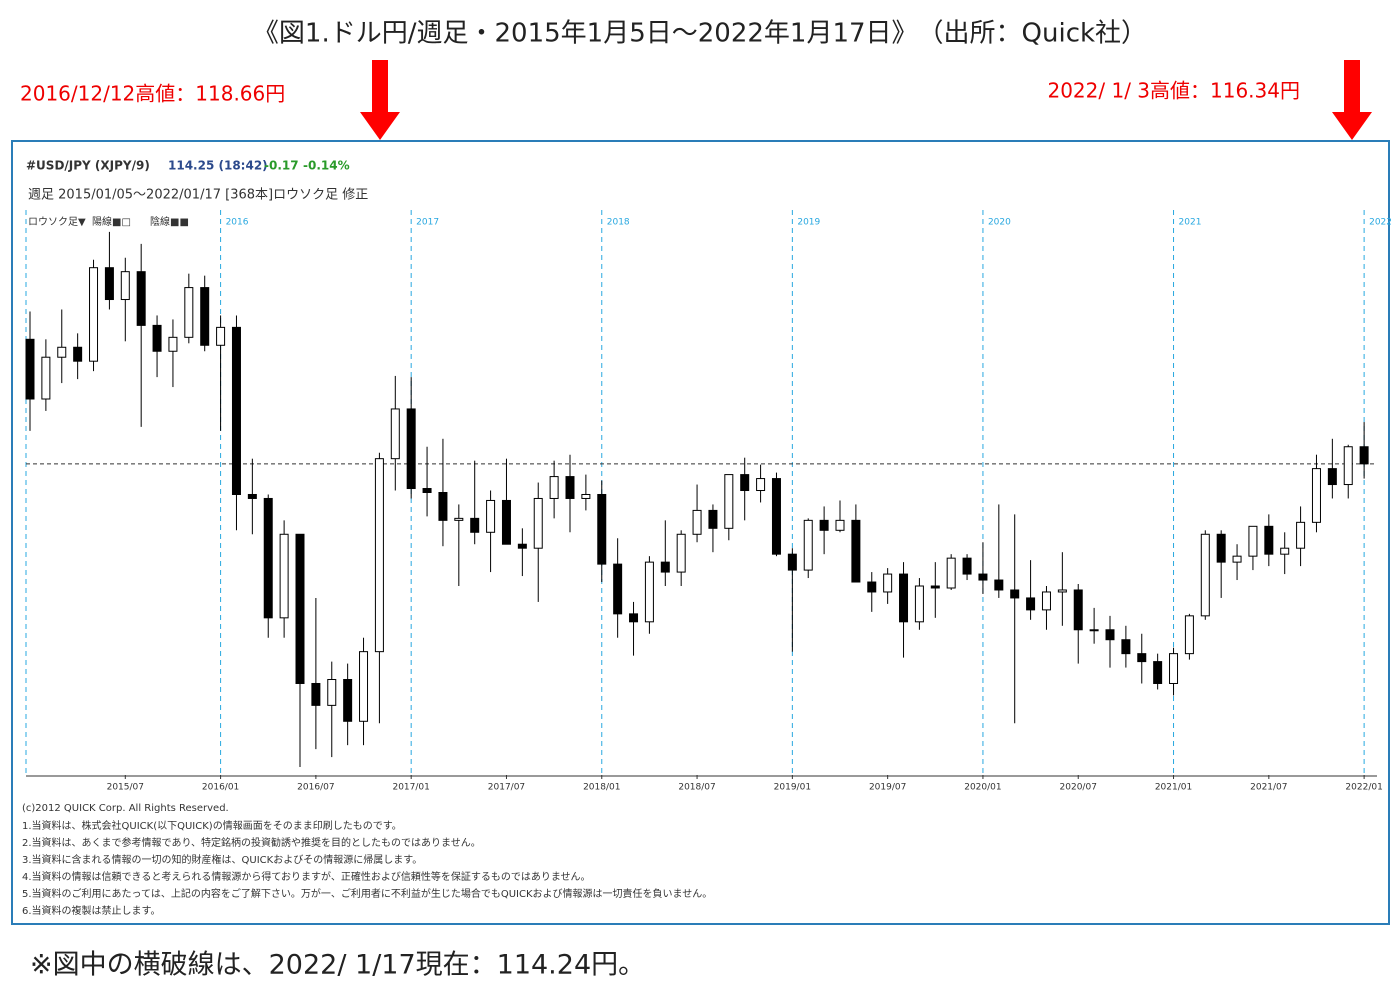 The width and height of the screenshot is (1391, 1008). Describe the element at coordinates (601, 788) in the screenshot. I see `x-tick-label: 2018/01` at that location.